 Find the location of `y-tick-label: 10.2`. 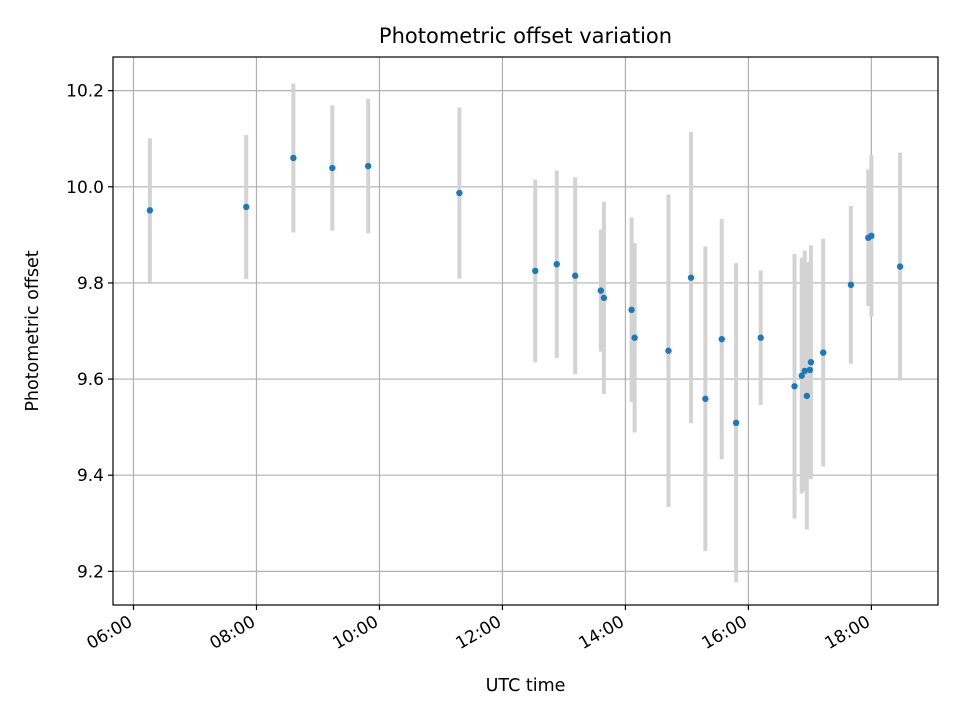

y-tick-label: 10.2 is located at coordinates (85, 92).